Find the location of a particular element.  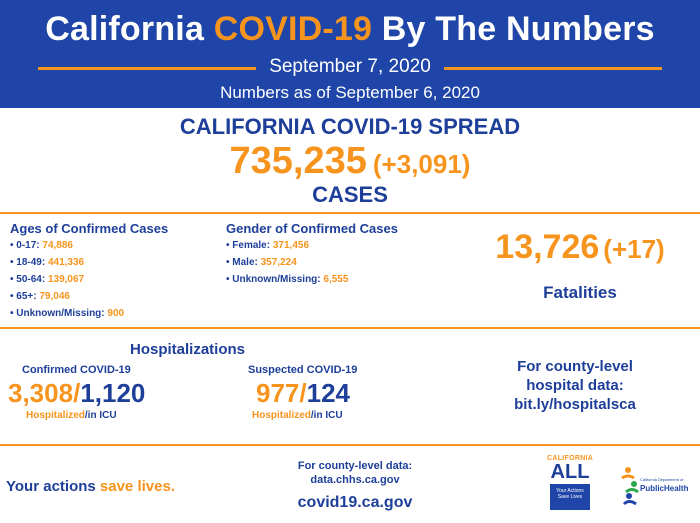

title-accent: COVID-19 is located at coordinates (293, 29).